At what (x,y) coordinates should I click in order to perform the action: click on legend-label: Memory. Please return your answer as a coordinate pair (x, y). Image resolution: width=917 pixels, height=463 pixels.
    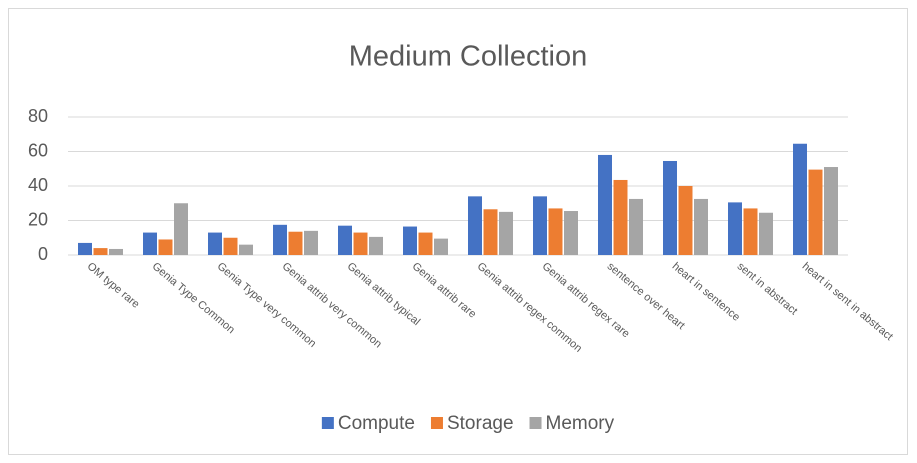
    Looking at the image, I should click on (580, 423).